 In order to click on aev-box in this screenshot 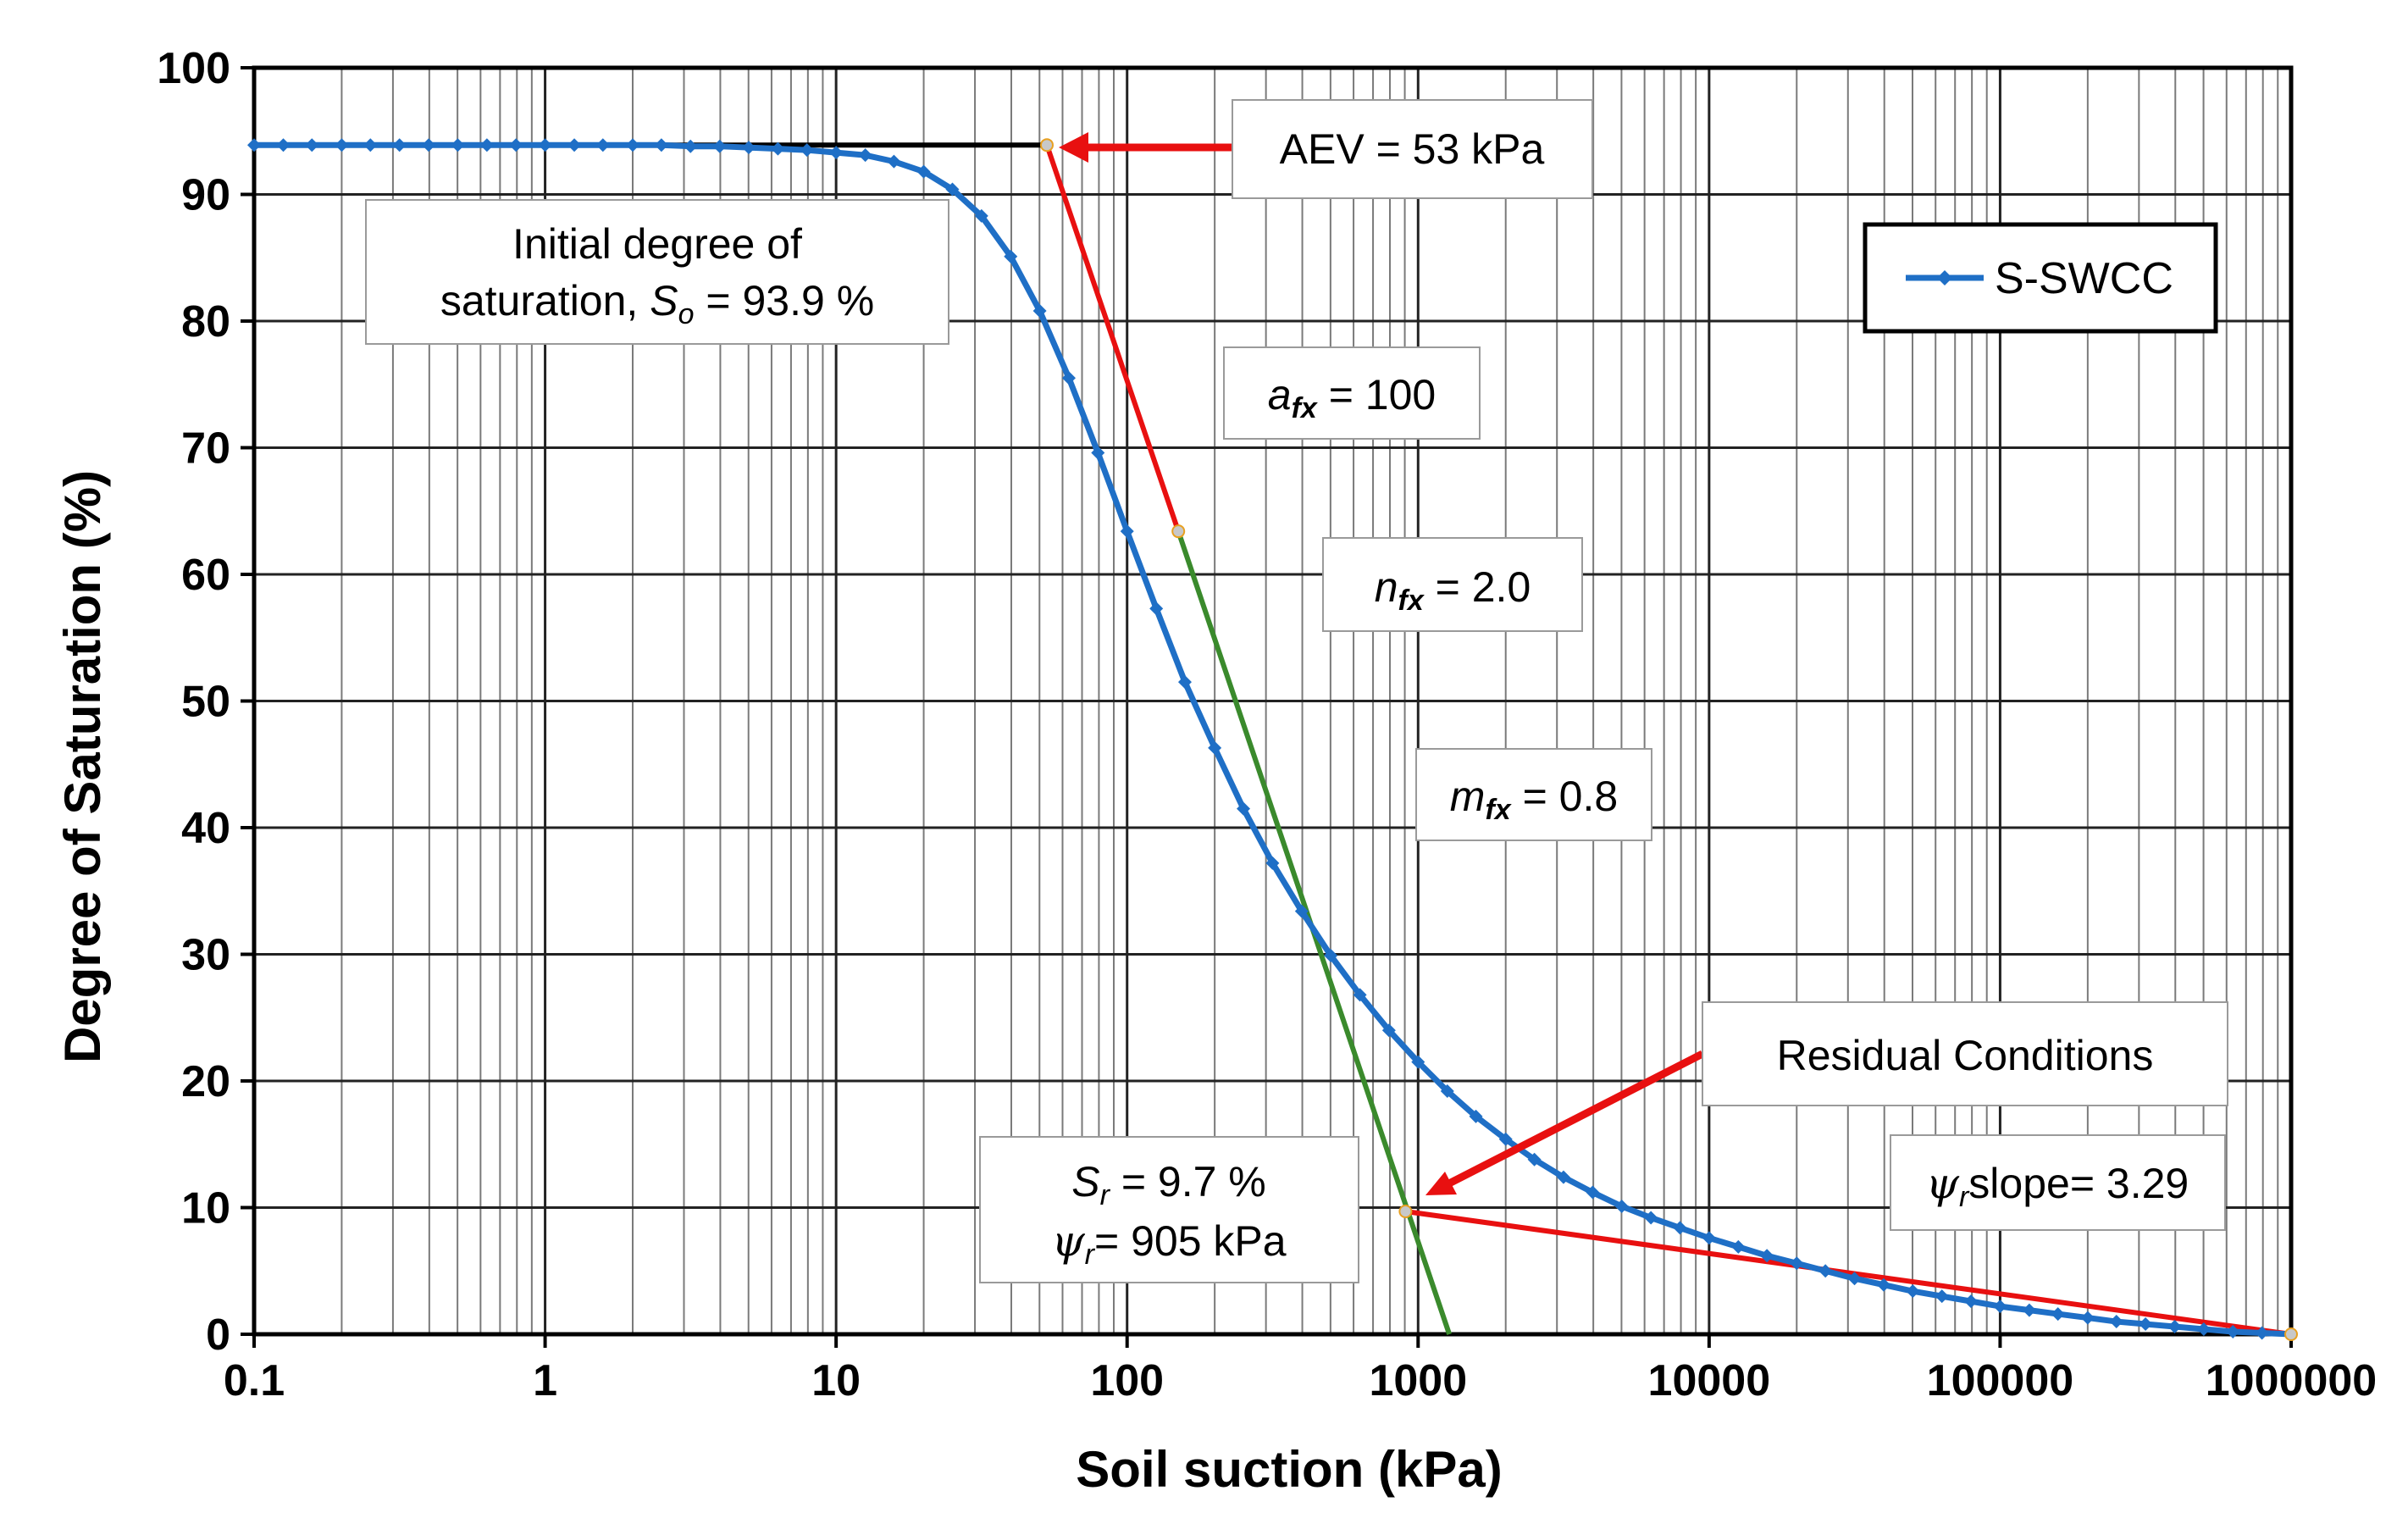, I will do `click(1413, 149)`.